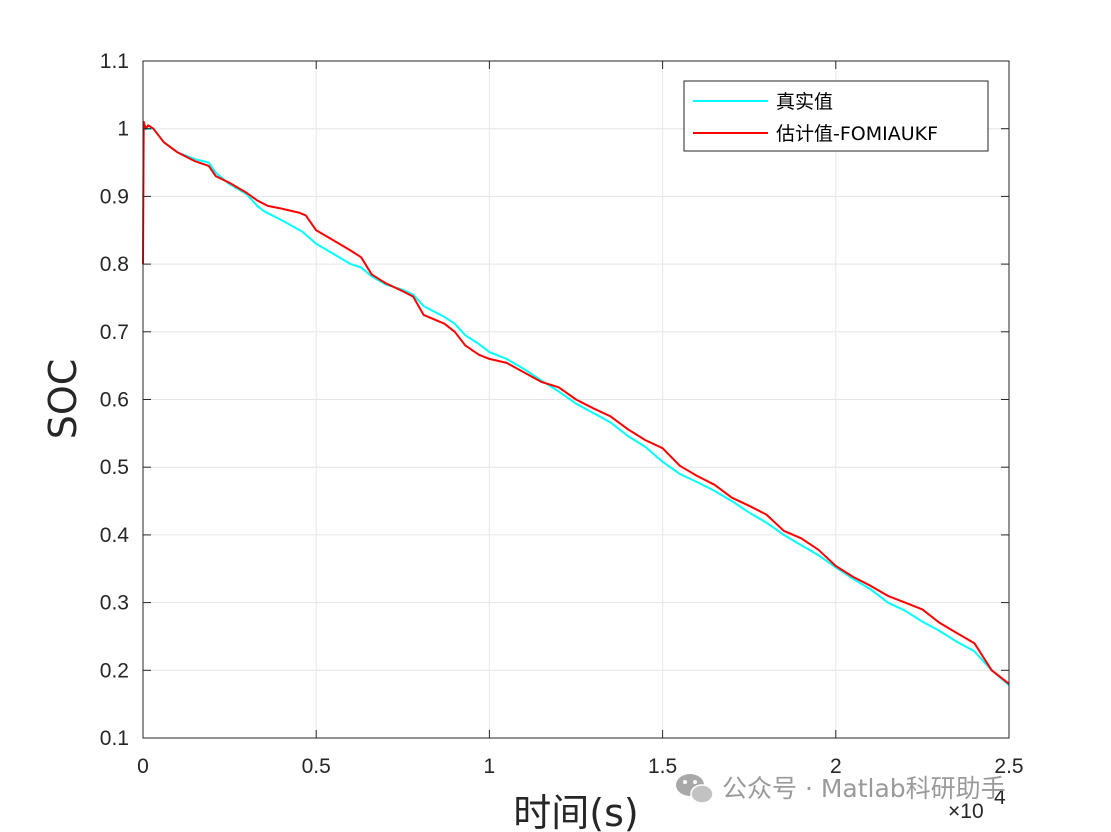 This screenshot has width=1111, height=832. What do you see at coordinates (316, 766) in the screenshot?
I see `x-tick-label: 0.5` at bounding box center [316, 766].